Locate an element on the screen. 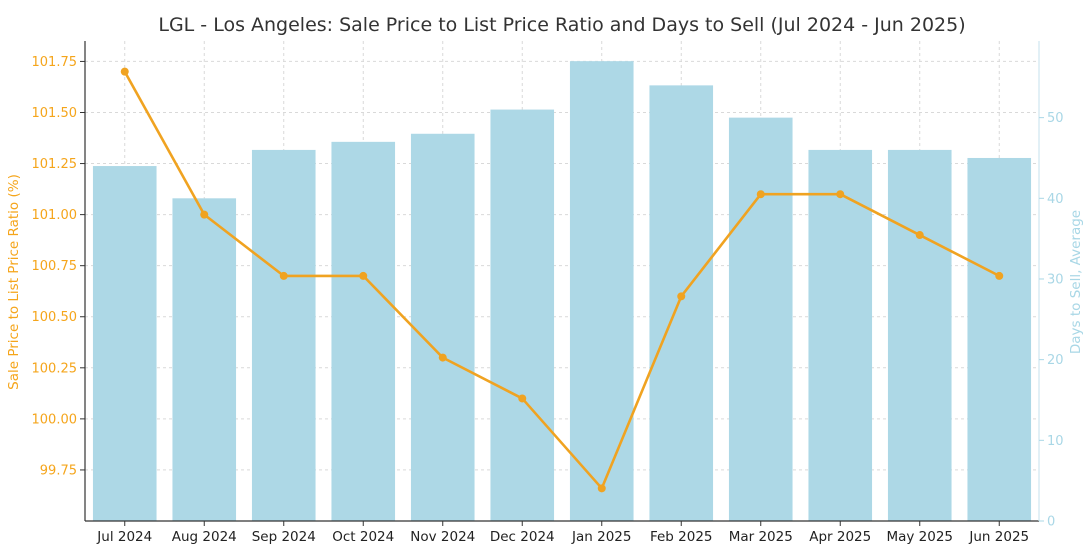  x-tick-label-0: Jul 2024 is located at coordinates (124, 537).